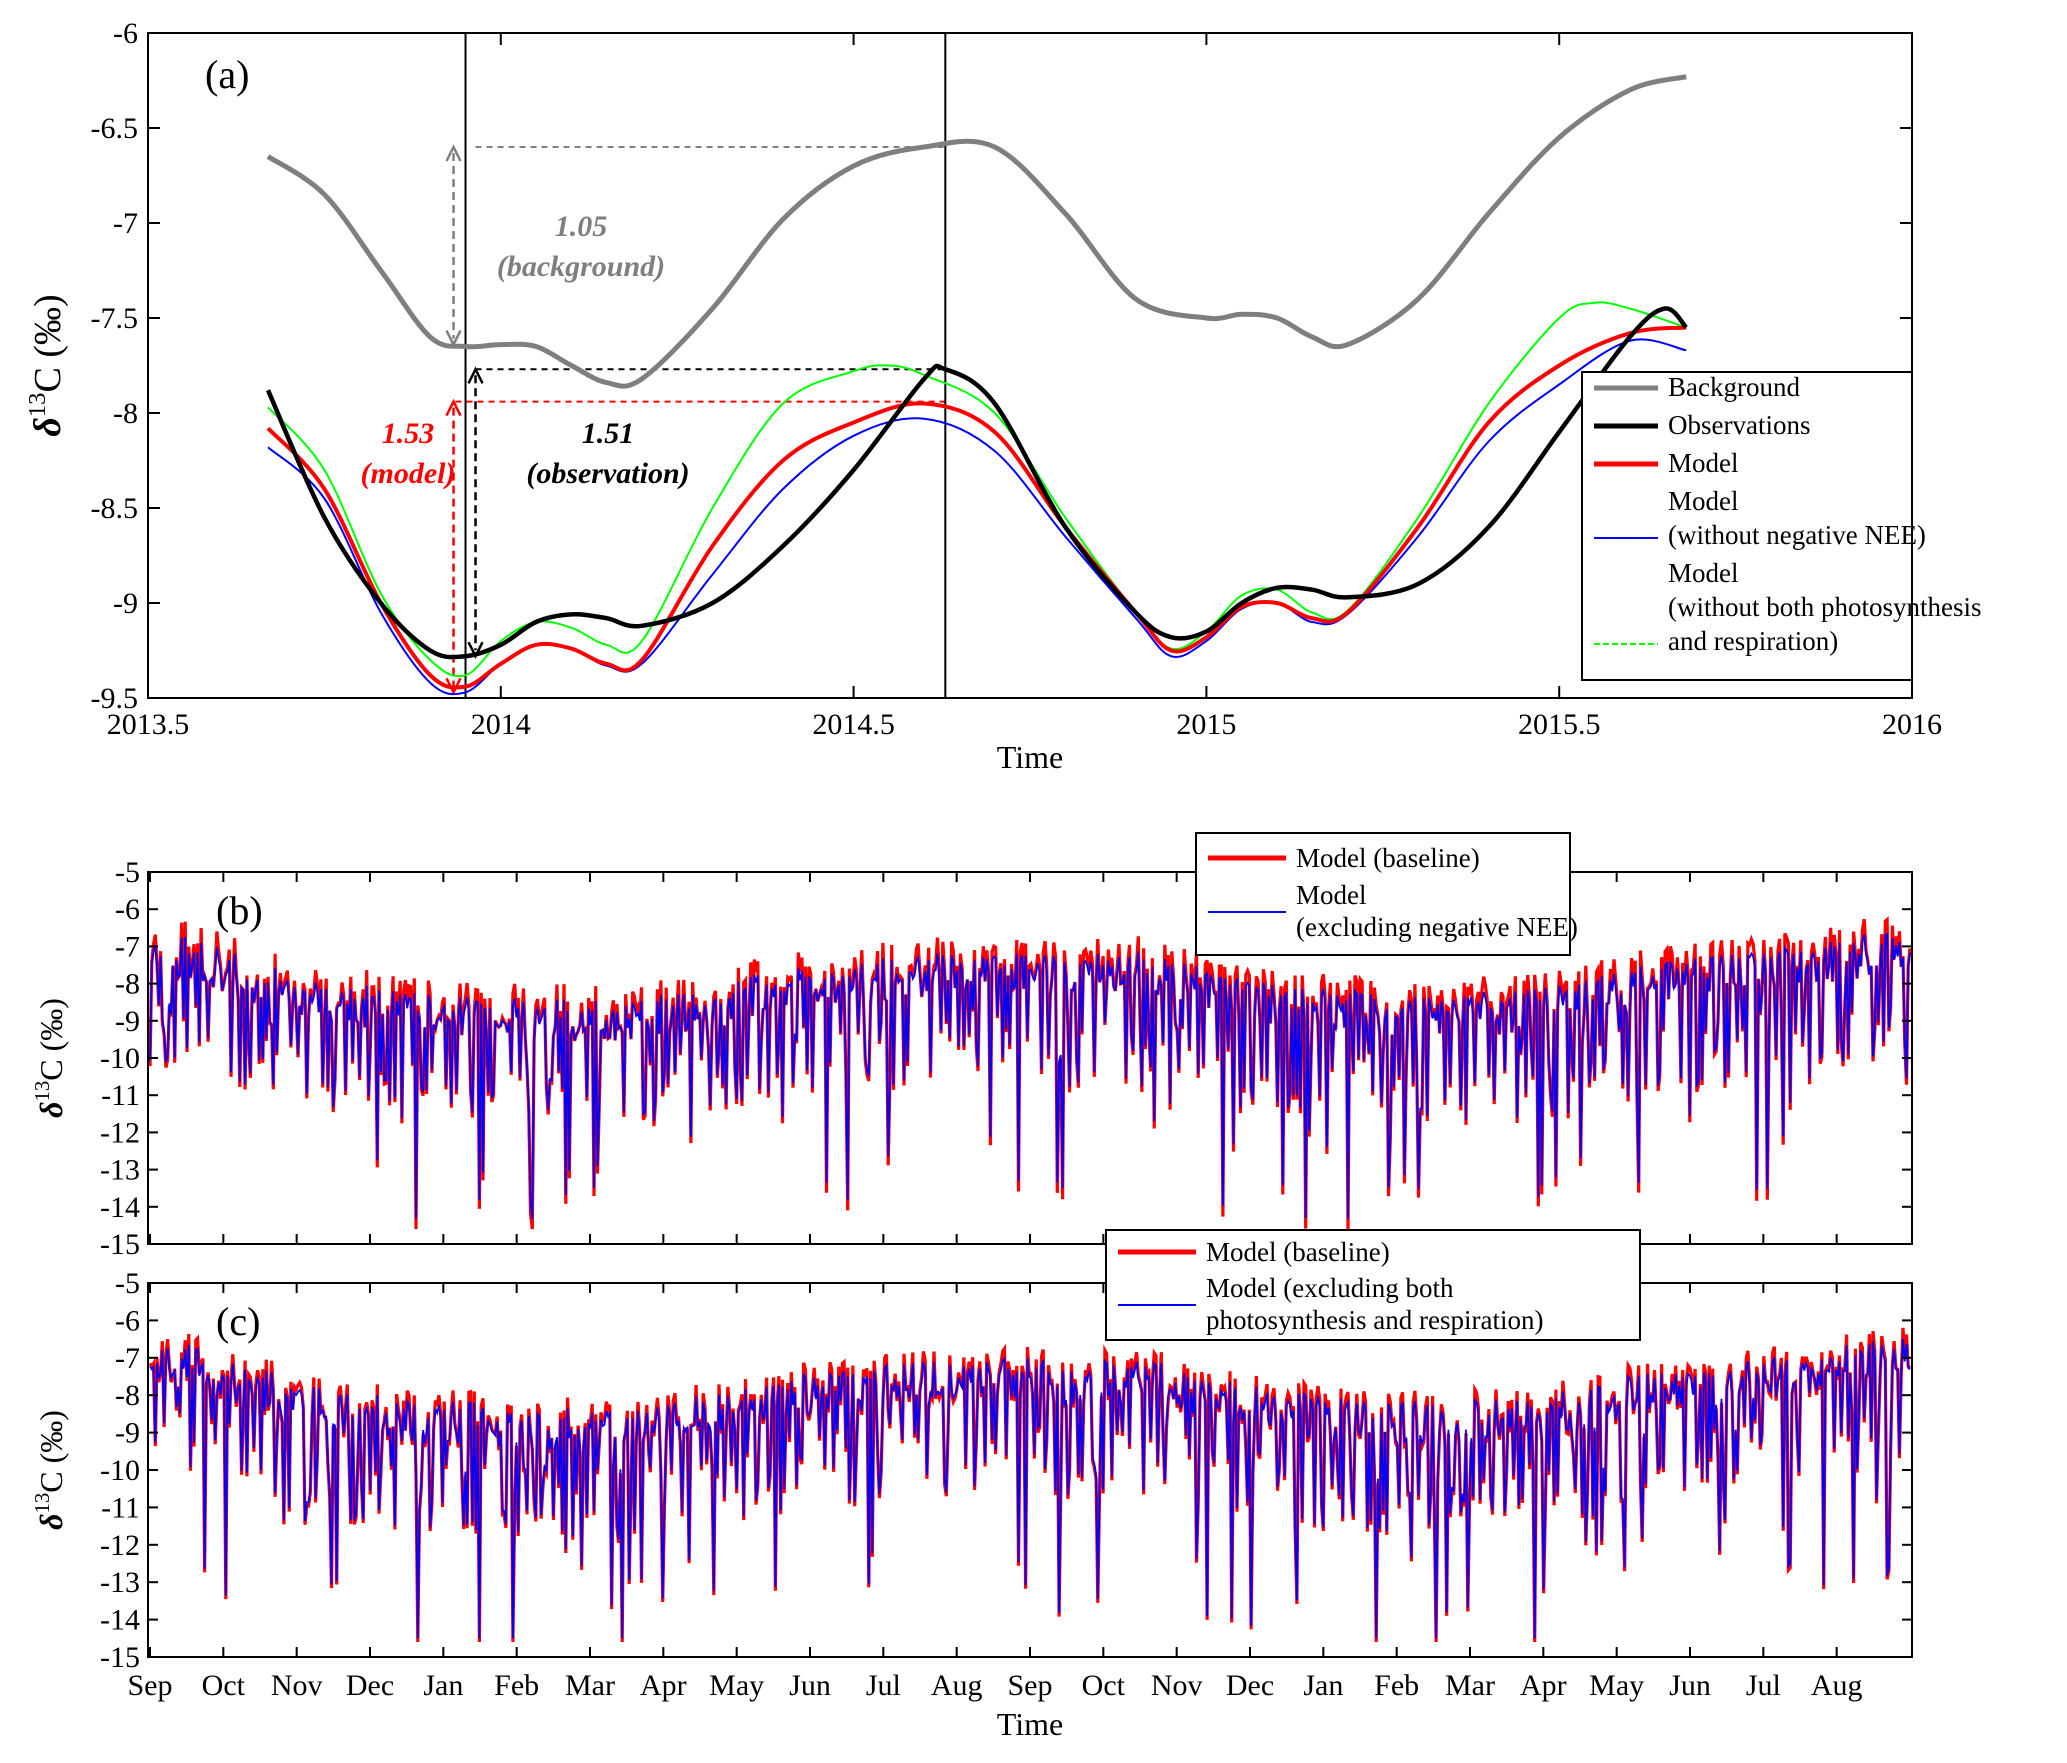  What do you see at coordinates (1559, 724) in the screenshot?
I see `x-tick-label: 2015.5` at bounding box center [1559, 724].